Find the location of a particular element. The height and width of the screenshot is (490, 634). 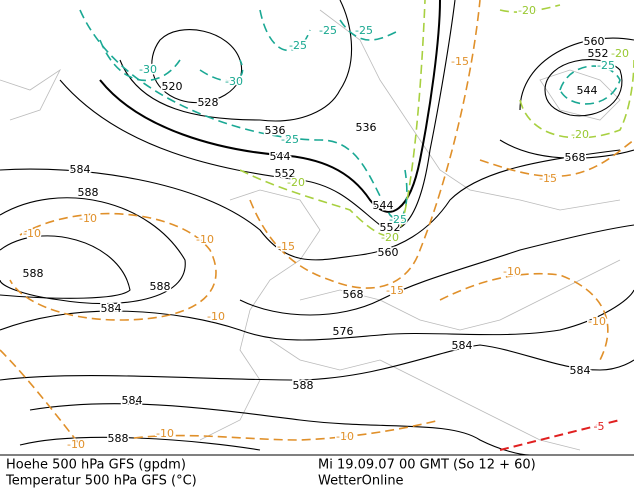

contour-label: 528 is located at coordinates (208, 102).